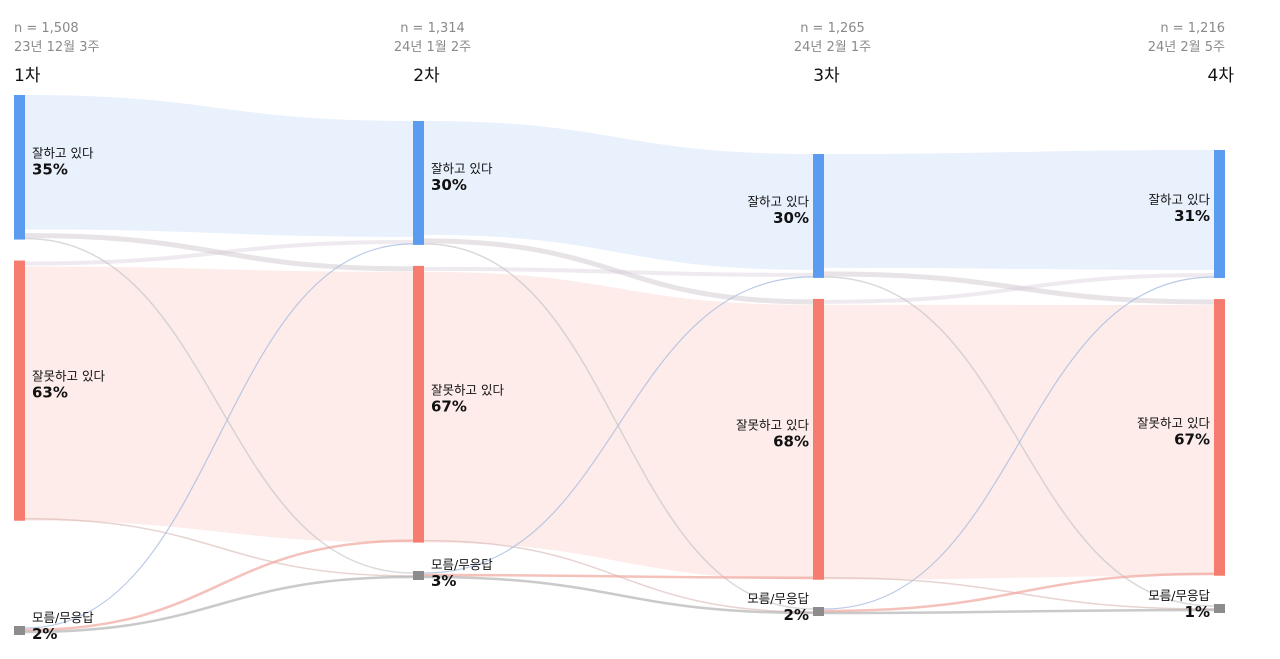 The width and height of the screenshot is (1280, 659). I want to click on node-label-good-3: 잘하고 있다, so click(779, 201).